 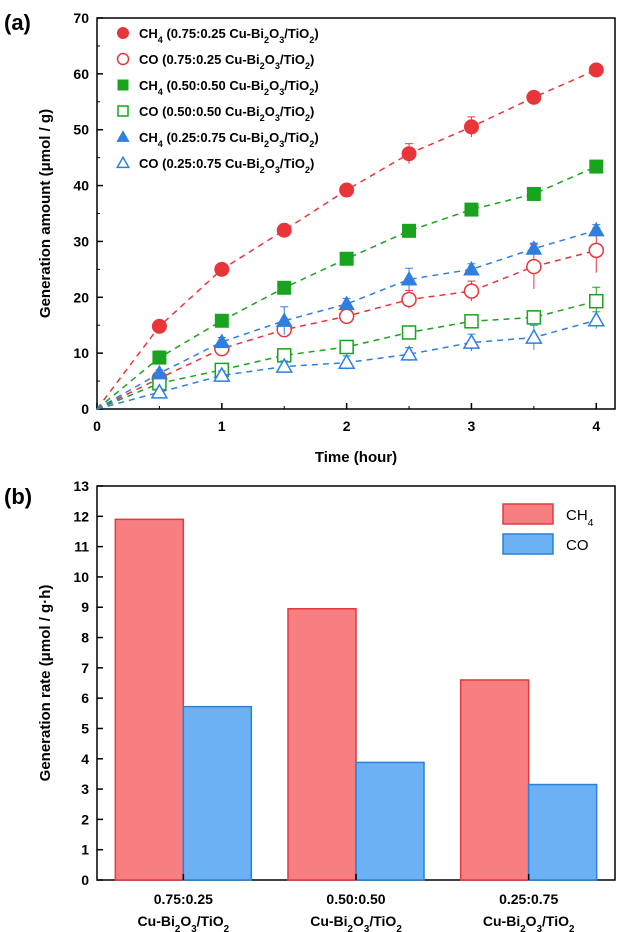 I want to click on panel-label-a: (a), so click(x=17, y=22).